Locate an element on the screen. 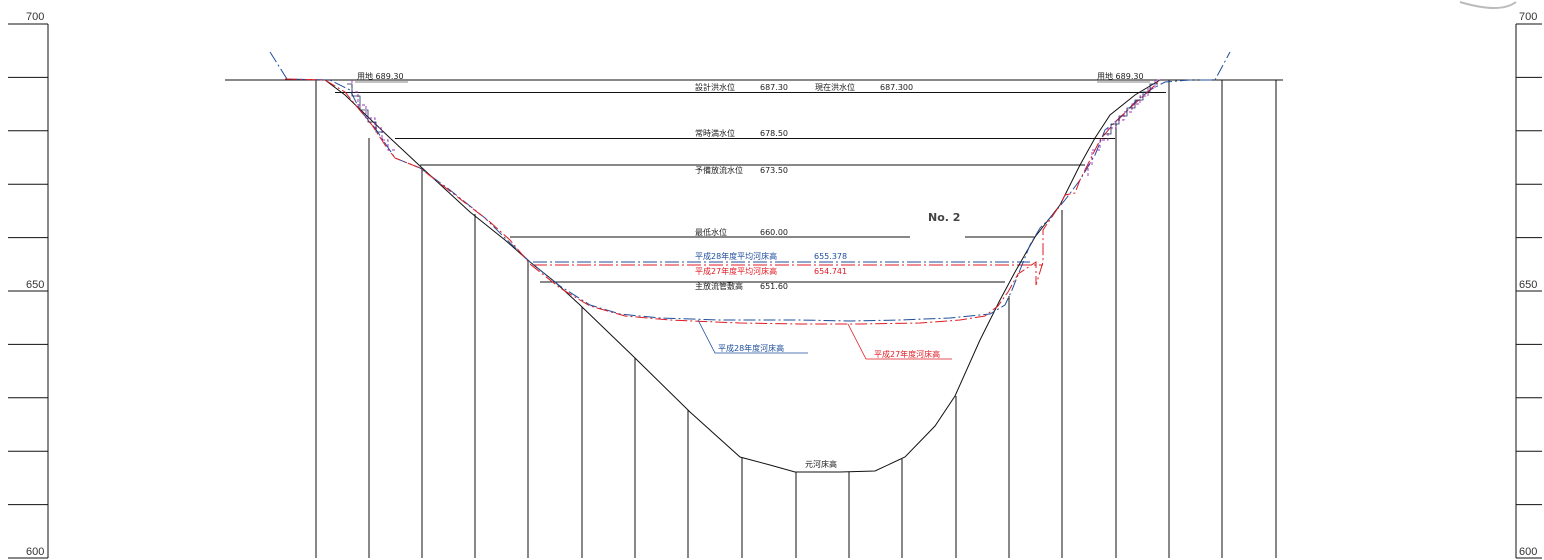  corner-arc is located at coordinates (1488, 5).